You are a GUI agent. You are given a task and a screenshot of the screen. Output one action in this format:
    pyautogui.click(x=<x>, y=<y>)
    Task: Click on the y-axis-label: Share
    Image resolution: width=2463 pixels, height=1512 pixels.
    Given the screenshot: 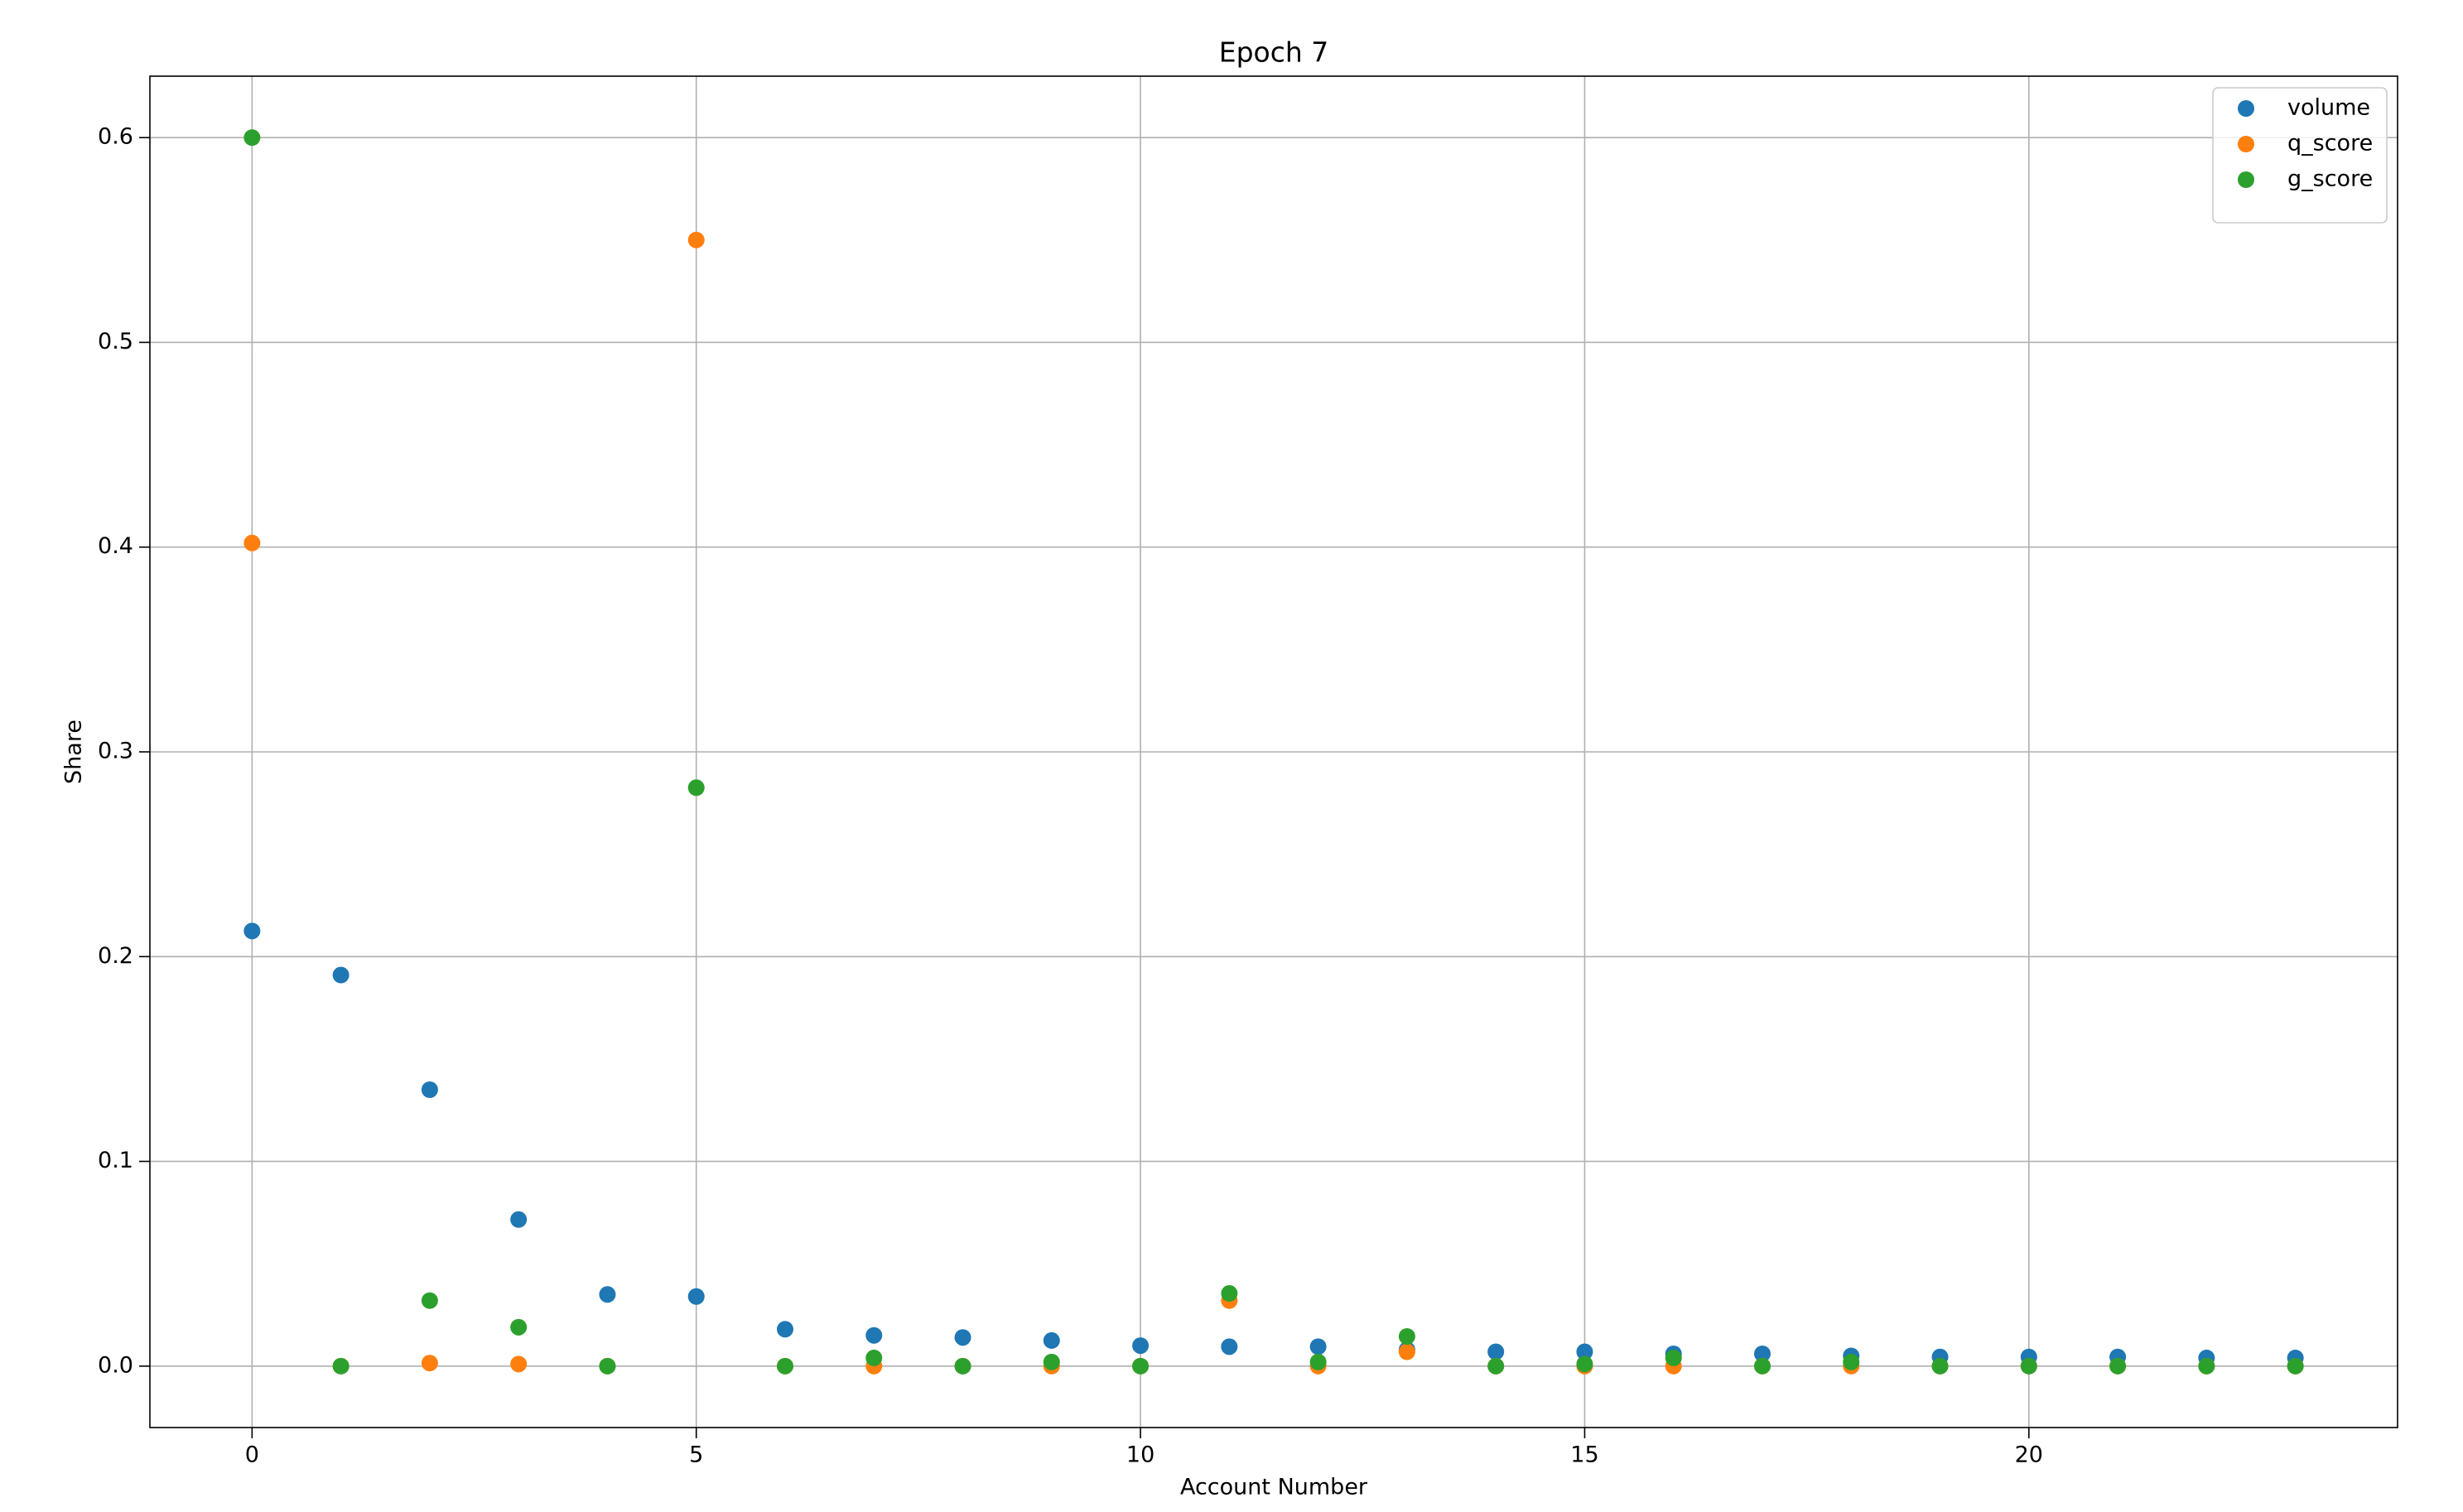 What is the action you would take?
    pyautogui.click(x=74, y=752)
    